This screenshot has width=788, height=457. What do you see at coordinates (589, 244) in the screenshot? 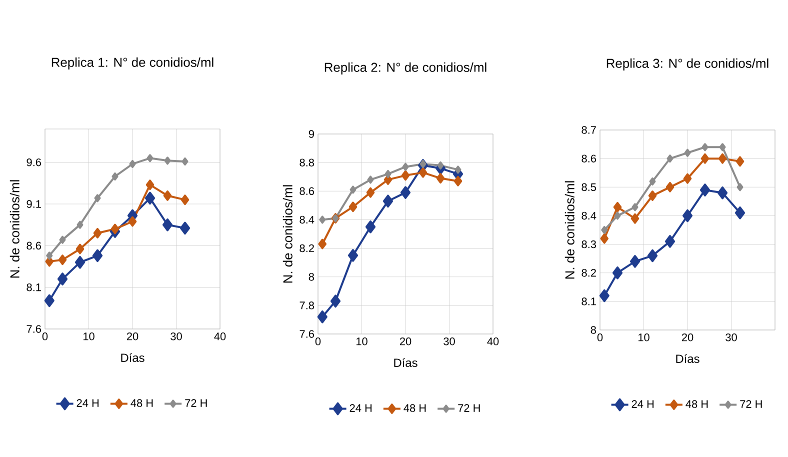
I see `y-tick-label: 8.3` at bounding box center [589, 244].